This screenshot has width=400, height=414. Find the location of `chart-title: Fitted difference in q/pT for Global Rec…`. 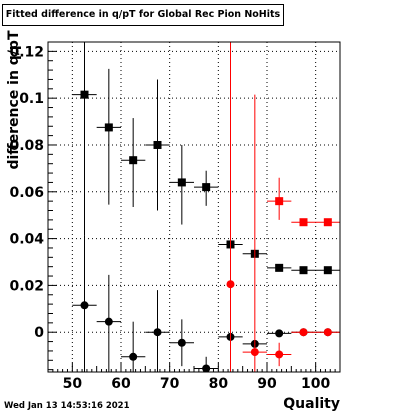

chart-title: Fitted difference in q/pT for Global Rec… is located at coordinates (143, 14).